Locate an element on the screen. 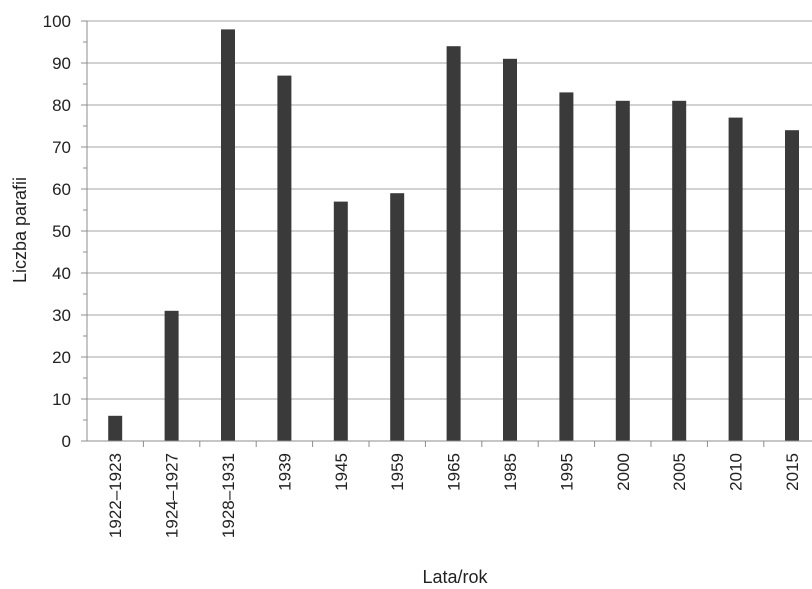 Image resolution: width=812 pixels, height=589 pixels. y-tick-label: 30 is located at coordinates (61, 315).